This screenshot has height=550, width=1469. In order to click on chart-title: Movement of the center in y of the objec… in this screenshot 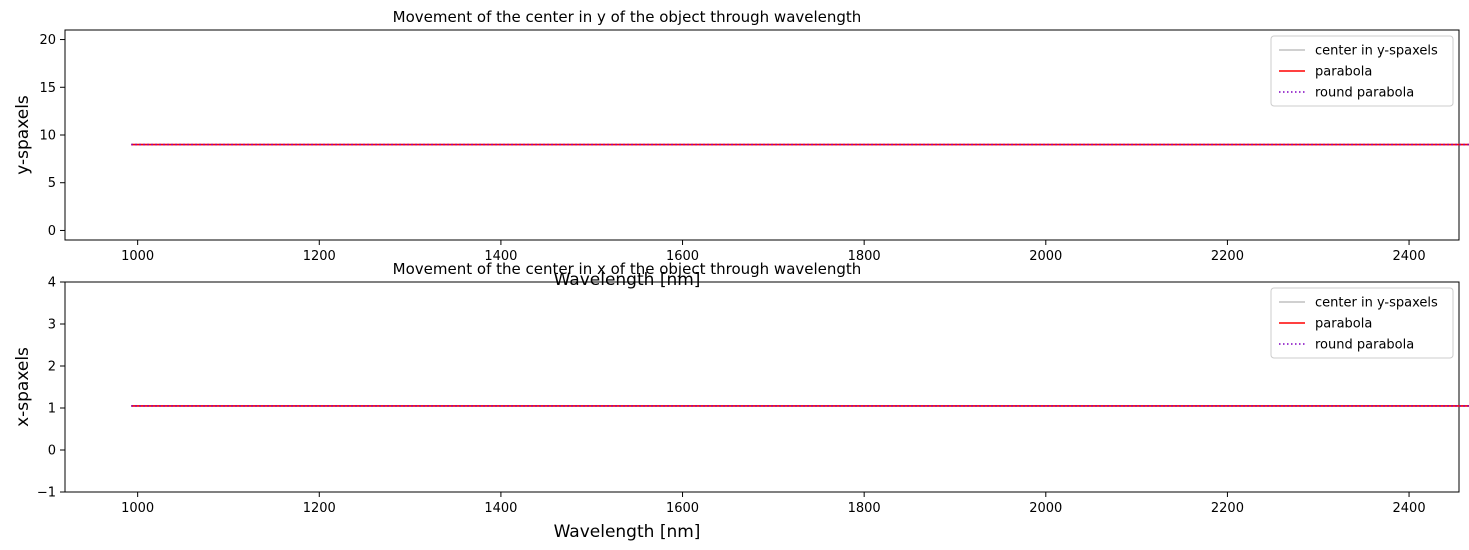, I will do `click(627, 17)`.